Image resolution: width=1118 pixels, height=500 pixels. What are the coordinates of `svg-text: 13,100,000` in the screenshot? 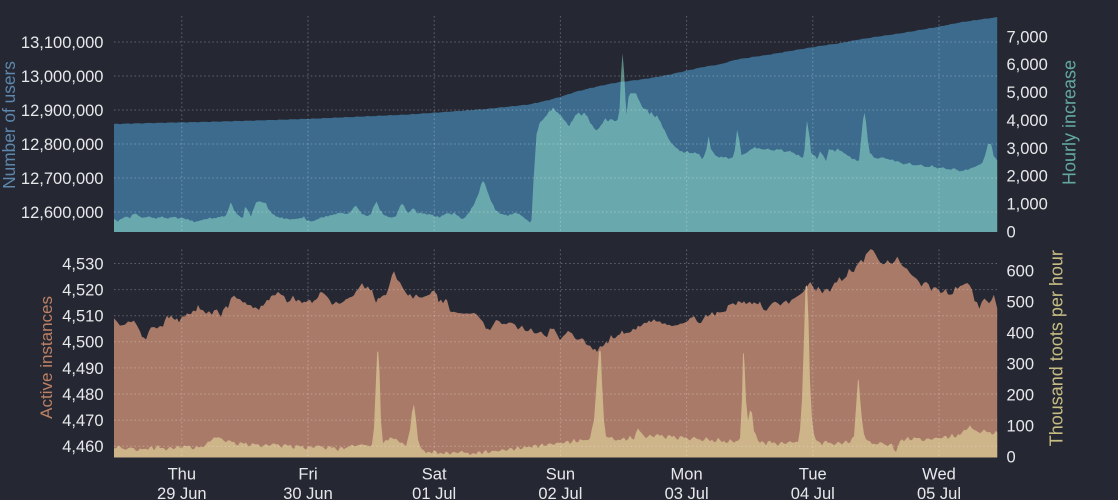 It's located at (62, 43).